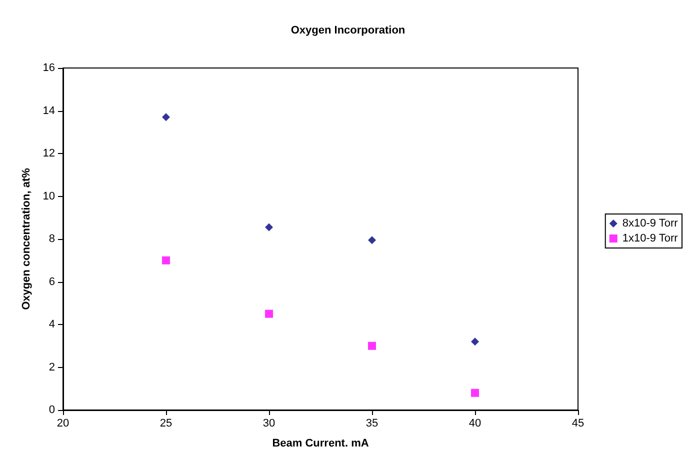 Image resolution: width=696 pixels, height=462 pixels. What do you see at coordinates (63, 424) in the screenshot?
I see `x-tick-label: 20` at bounding box center [63, 424].